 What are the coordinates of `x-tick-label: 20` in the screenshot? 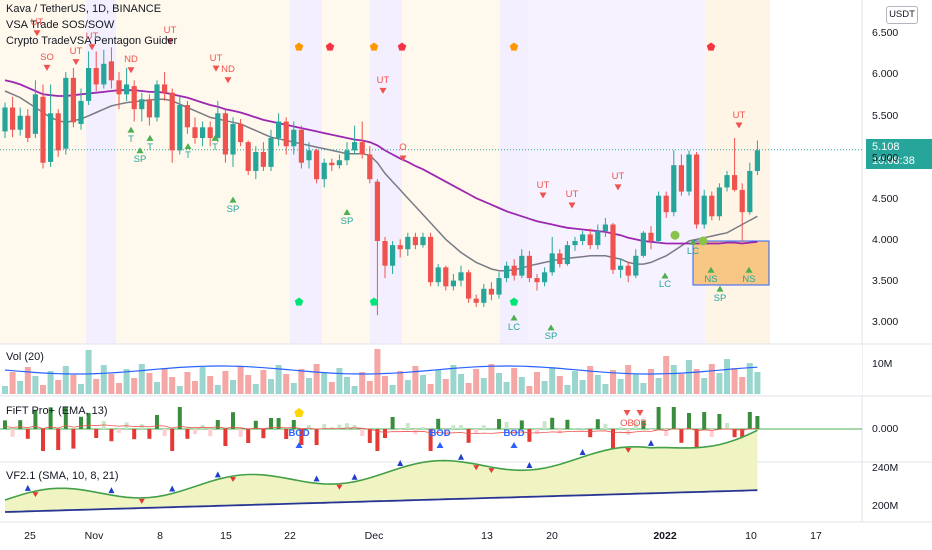 It's located at (552, 536).